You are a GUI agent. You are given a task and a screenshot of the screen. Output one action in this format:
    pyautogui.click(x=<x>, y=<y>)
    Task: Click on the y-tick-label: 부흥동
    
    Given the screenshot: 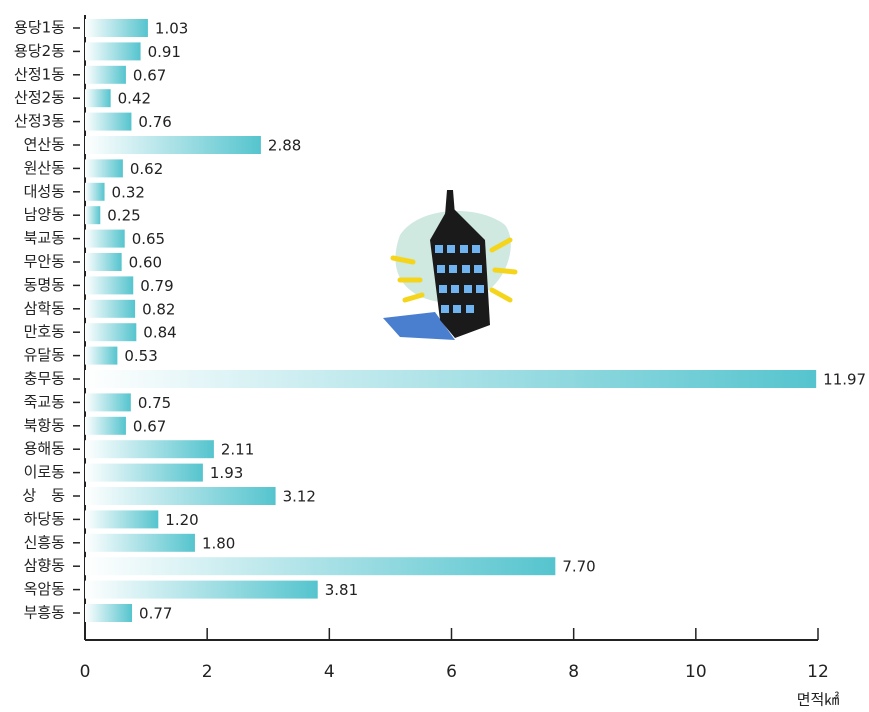 What is the action you would take?
    pyautogui.click(x=45, y=613)
    